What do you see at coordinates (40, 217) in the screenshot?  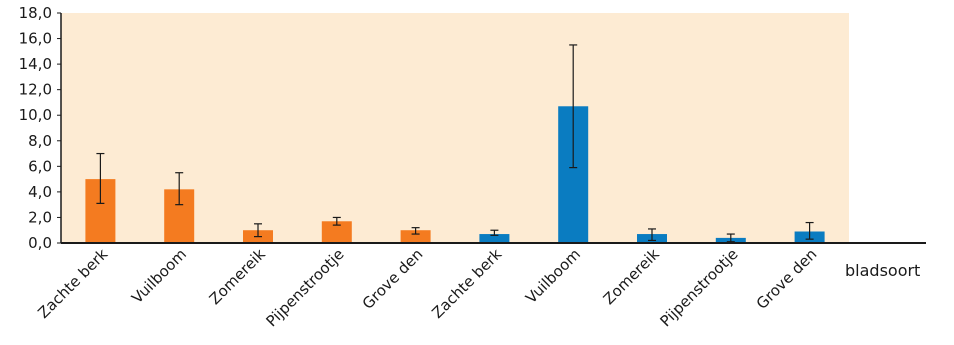 I see `y-tick-label: 2,0` at bounding box center [40, 217].